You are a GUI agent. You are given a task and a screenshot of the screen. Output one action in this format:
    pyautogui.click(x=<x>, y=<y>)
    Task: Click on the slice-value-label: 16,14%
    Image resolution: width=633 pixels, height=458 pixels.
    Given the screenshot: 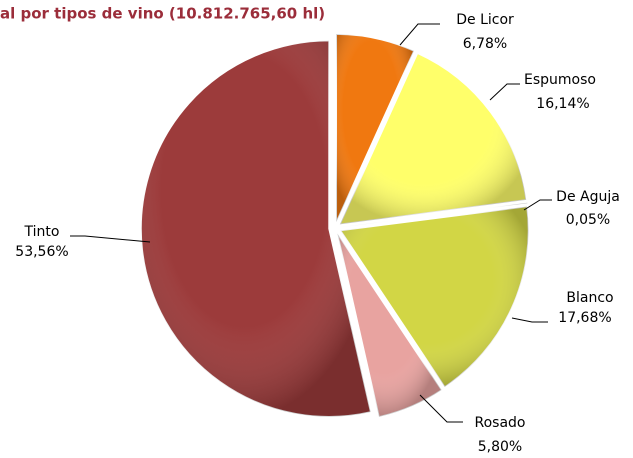 What is the action you would take?
    pyautogui.click(x=562, y=104)
    